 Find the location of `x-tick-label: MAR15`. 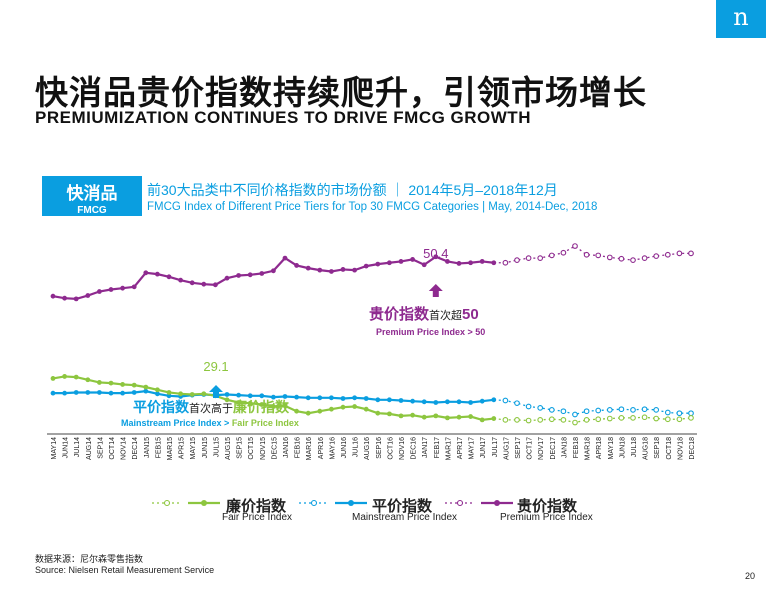

x-tick-label: MAR15 is located at coordinates (170, 448).